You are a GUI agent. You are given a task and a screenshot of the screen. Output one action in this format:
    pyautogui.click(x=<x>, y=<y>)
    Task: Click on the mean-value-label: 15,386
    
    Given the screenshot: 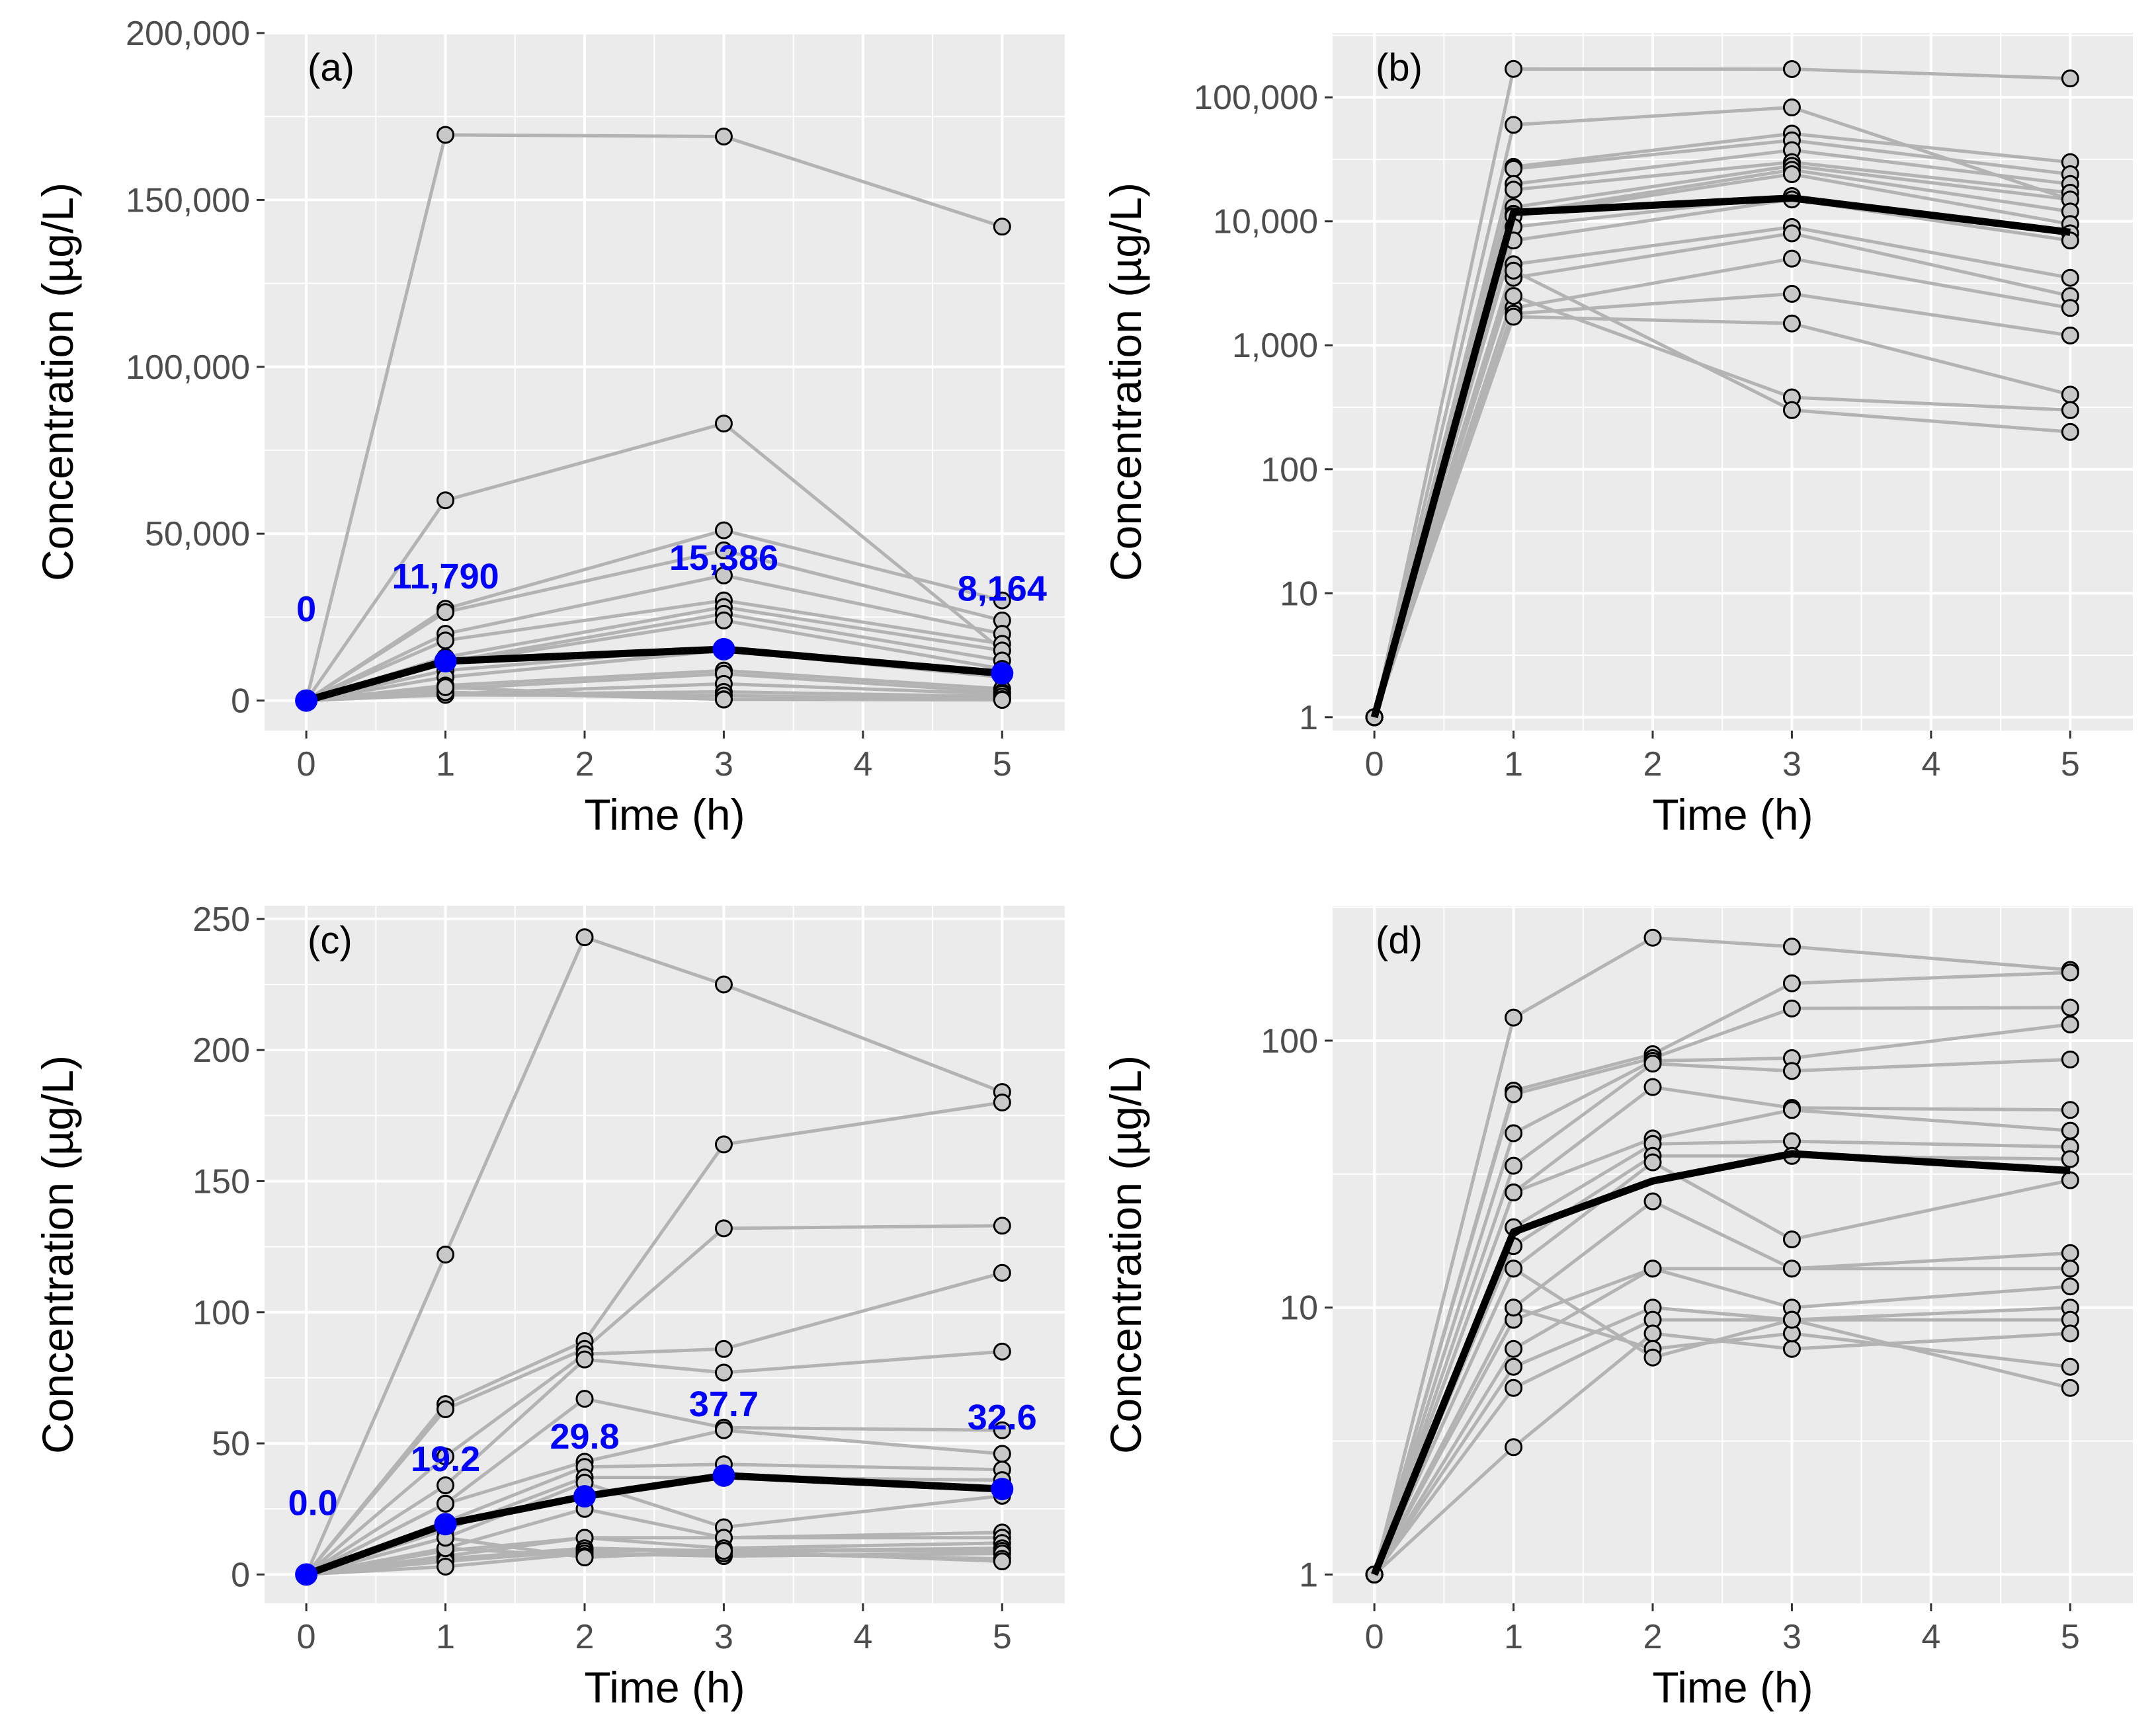 What is the action you would take?
    pyautogui.click(x=723, y=558)
    